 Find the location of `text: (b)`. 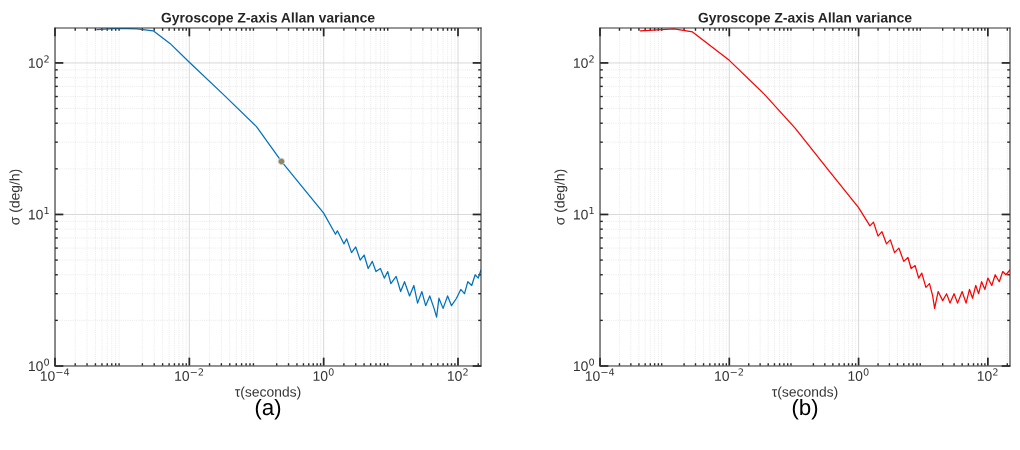

text: (b) is located at coordinates (805, 409).